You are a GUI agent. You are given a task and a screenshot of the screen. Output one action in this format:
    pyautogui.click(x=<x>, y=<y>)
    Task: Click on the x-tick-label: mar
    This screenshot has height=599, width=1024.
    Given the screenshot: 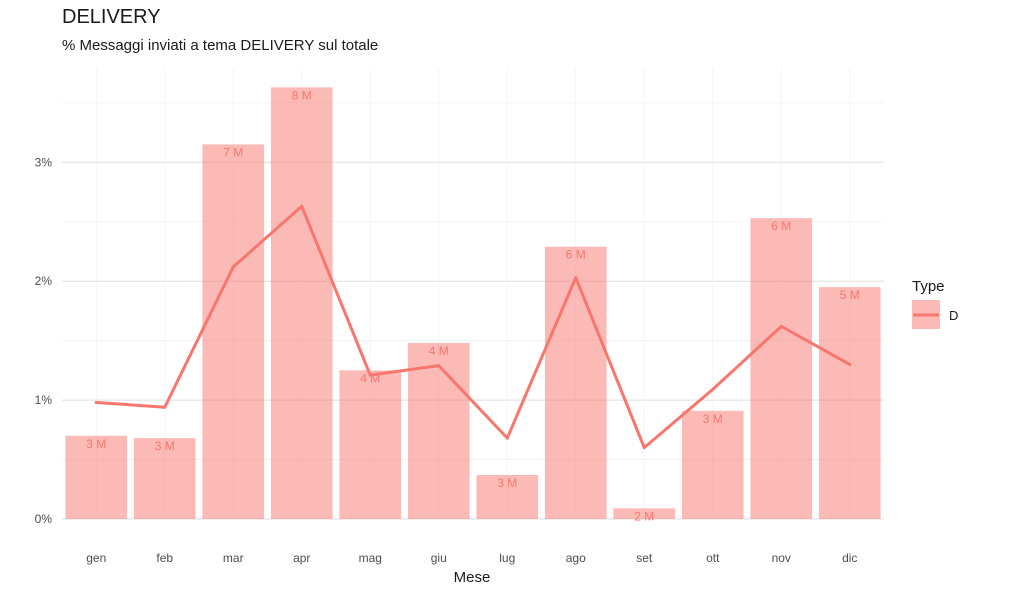 What is the action you would take?
    pyautogui.click(x=233, y=558)
    